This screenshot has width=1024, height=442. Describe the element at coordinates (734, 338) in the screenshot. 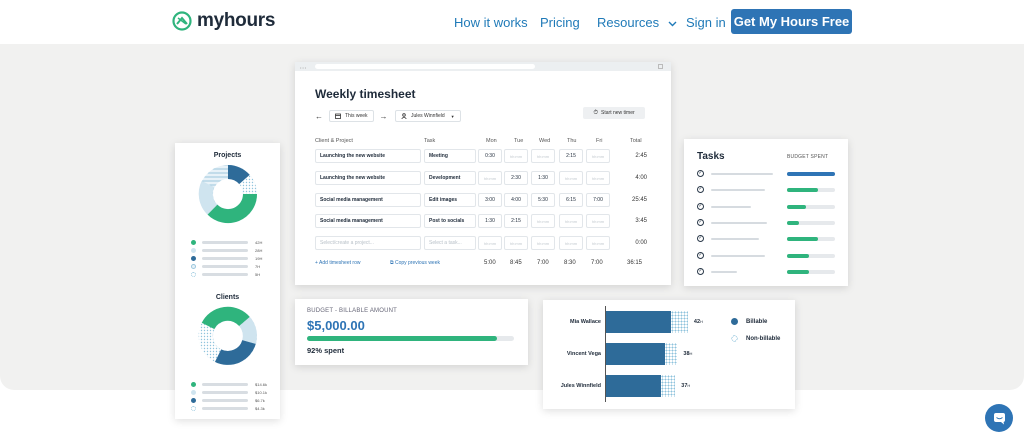

I see `nonbillable-swatch` at that location.